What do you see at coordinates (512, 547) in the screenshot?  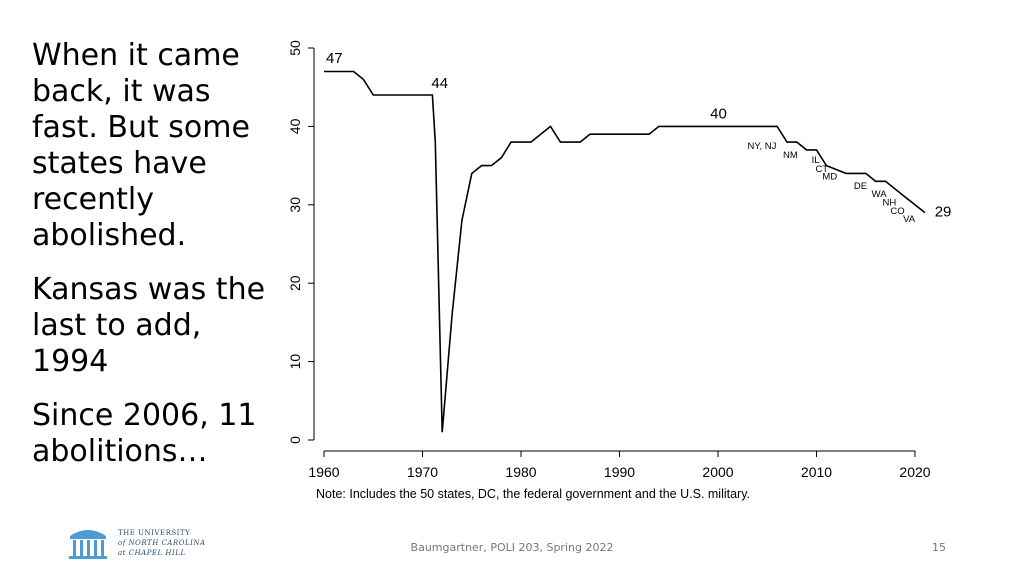 I see `footer-credit: Baumgartner, POLI 203, Spring 2022` at bounding box center [512, 547].